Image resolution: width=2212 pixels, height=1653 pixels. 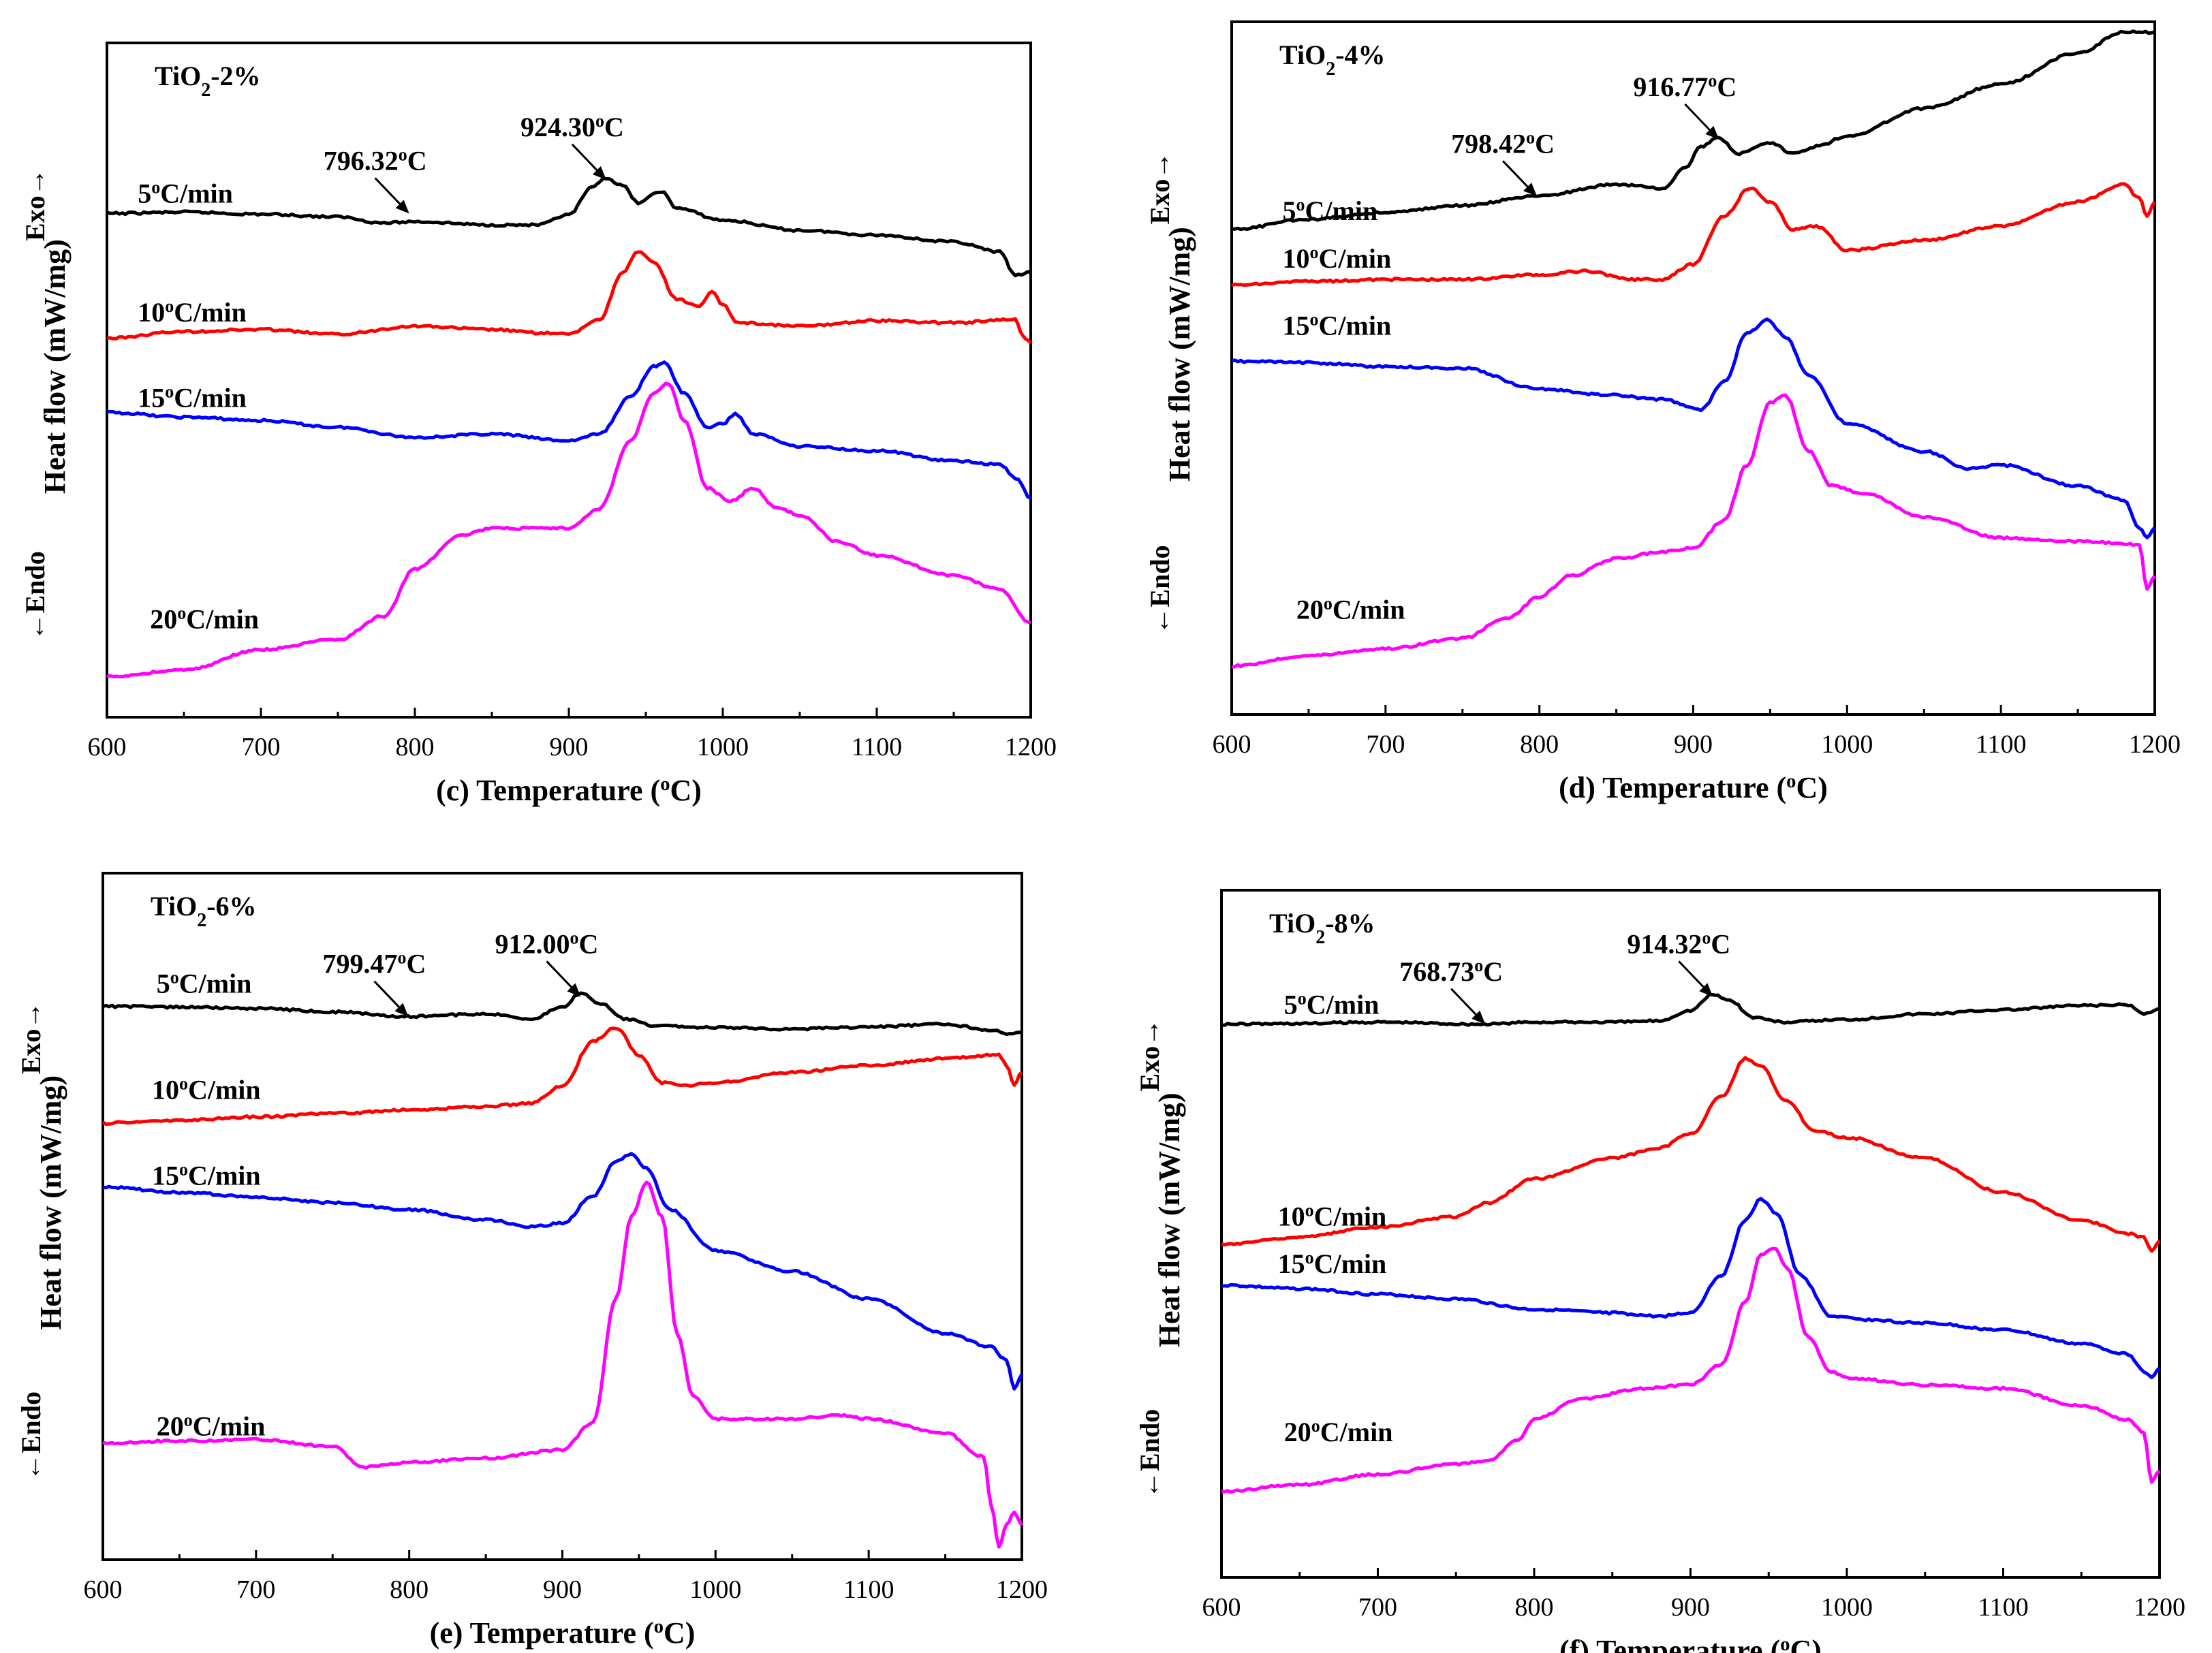 What do you see at coordinates (563, 1633) in the screenshot?
I see `x-axis-label: (e) Temperature (oC)` at bounding box center [563, 1633].